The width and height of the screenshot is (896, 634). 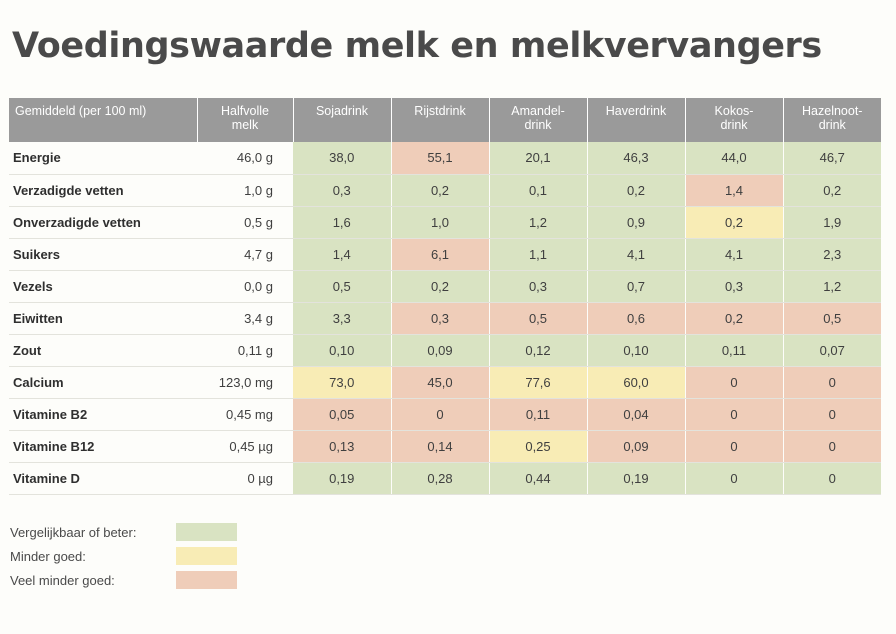 What do you see at coordinates (734, 120) in the screenshot?
I see `header-drink: Kokos-drink` at bounding box center [734, 120].